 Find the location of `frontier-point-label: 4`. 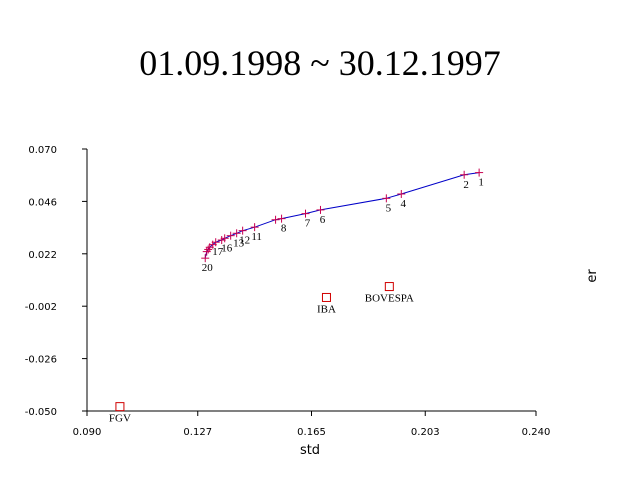

frontier-point-label: 4 is located at coordinates (404, 204).